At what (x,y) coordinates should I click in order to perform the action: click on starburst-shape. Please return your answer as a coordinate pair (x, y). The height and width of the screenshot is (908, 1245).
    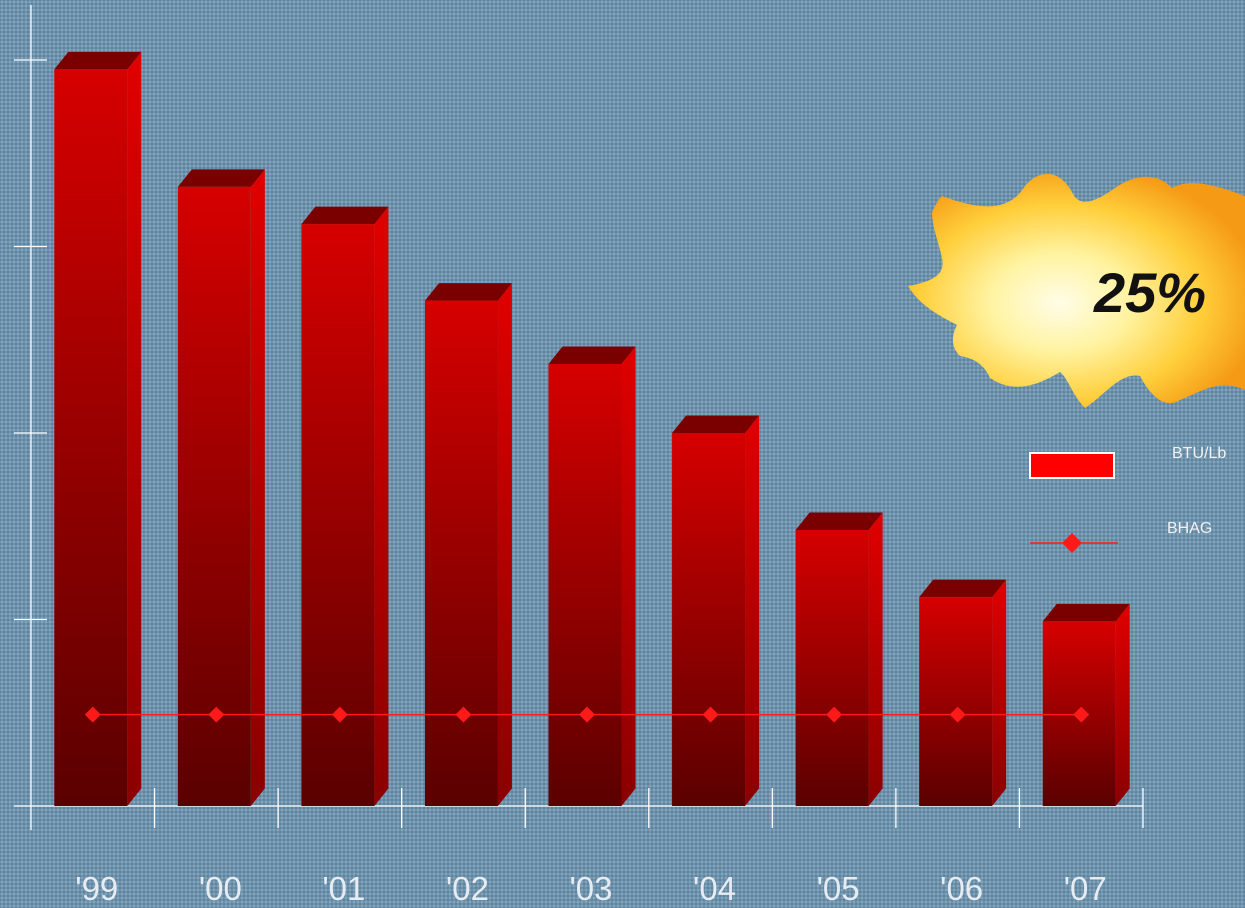
    Looking at the image, I should click on (1076, 290).